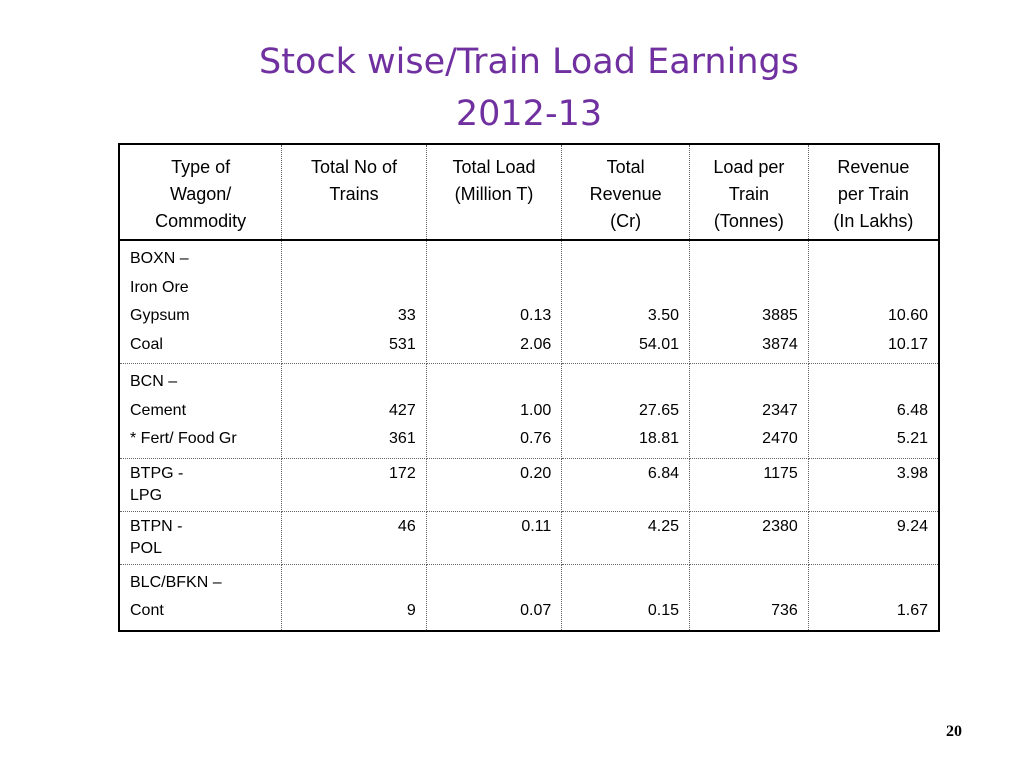 The width and height of the screenshot is (1024, 768). What do you see at coordinates (663, 610) in the screenshot?
I see `cell-value: 0.15` at bounding box center [663, 610].